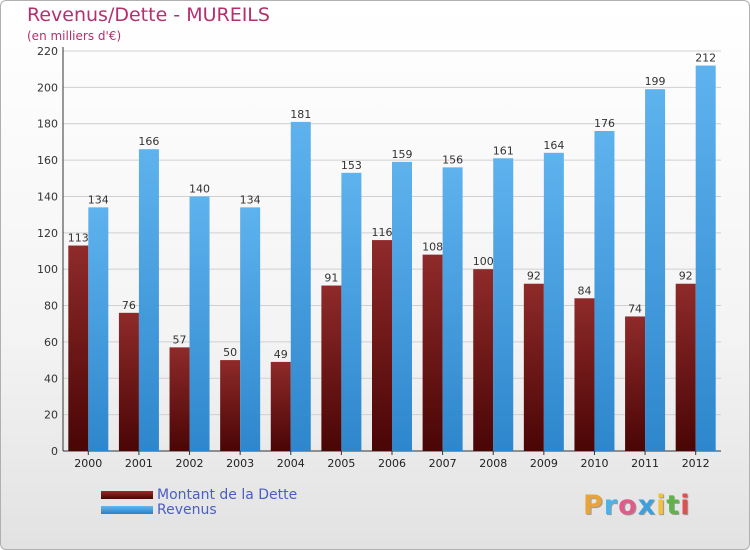 This screenshot has width=750, height=550. I want to click on x-tick-label: 2008, so click(493, 463).